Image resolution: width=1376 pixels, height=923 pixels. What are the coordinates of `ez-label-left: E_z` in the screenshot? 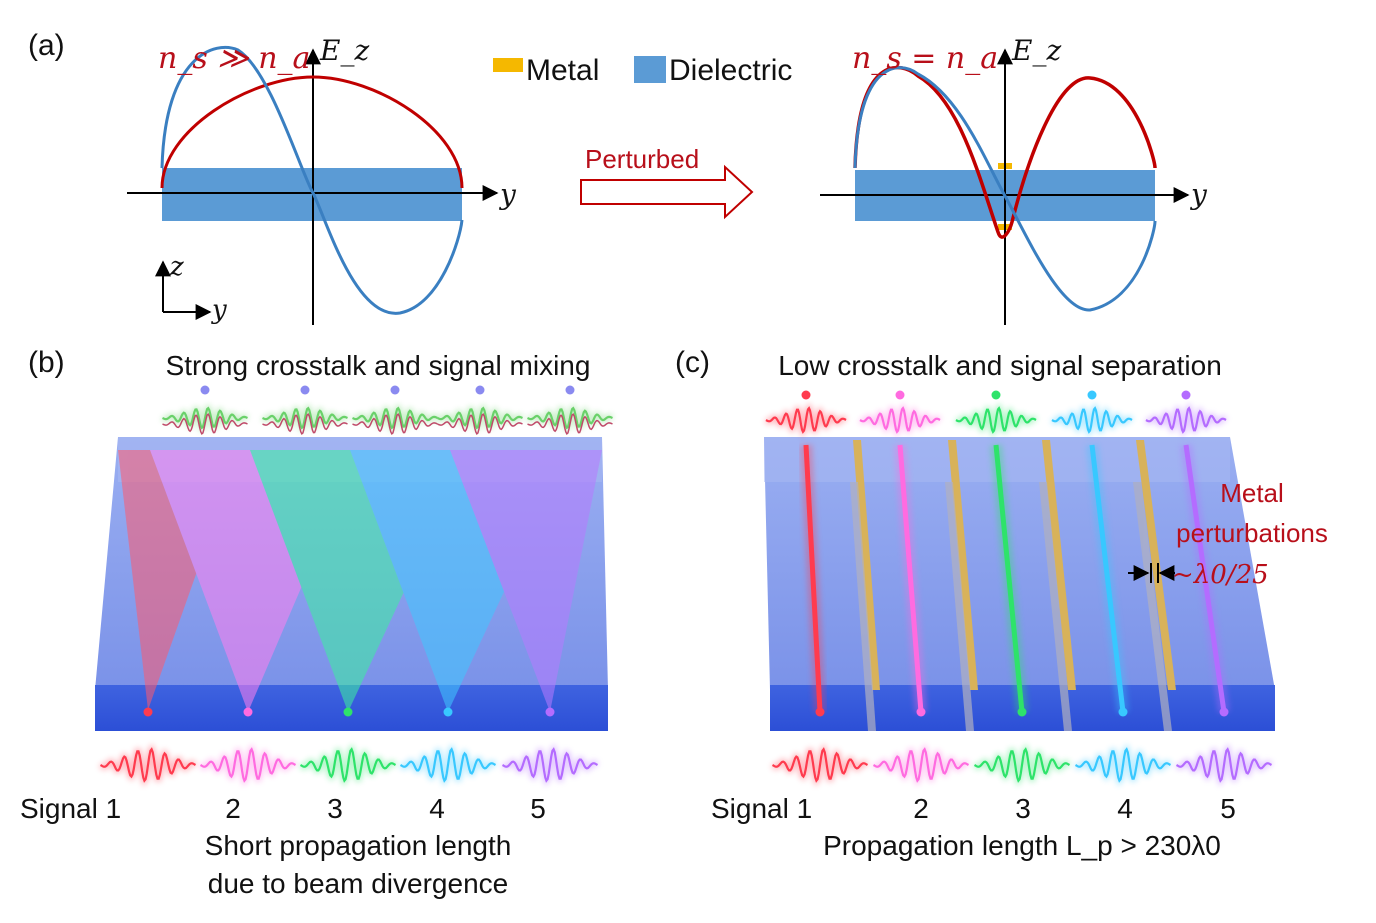 It's located at (344, 50).